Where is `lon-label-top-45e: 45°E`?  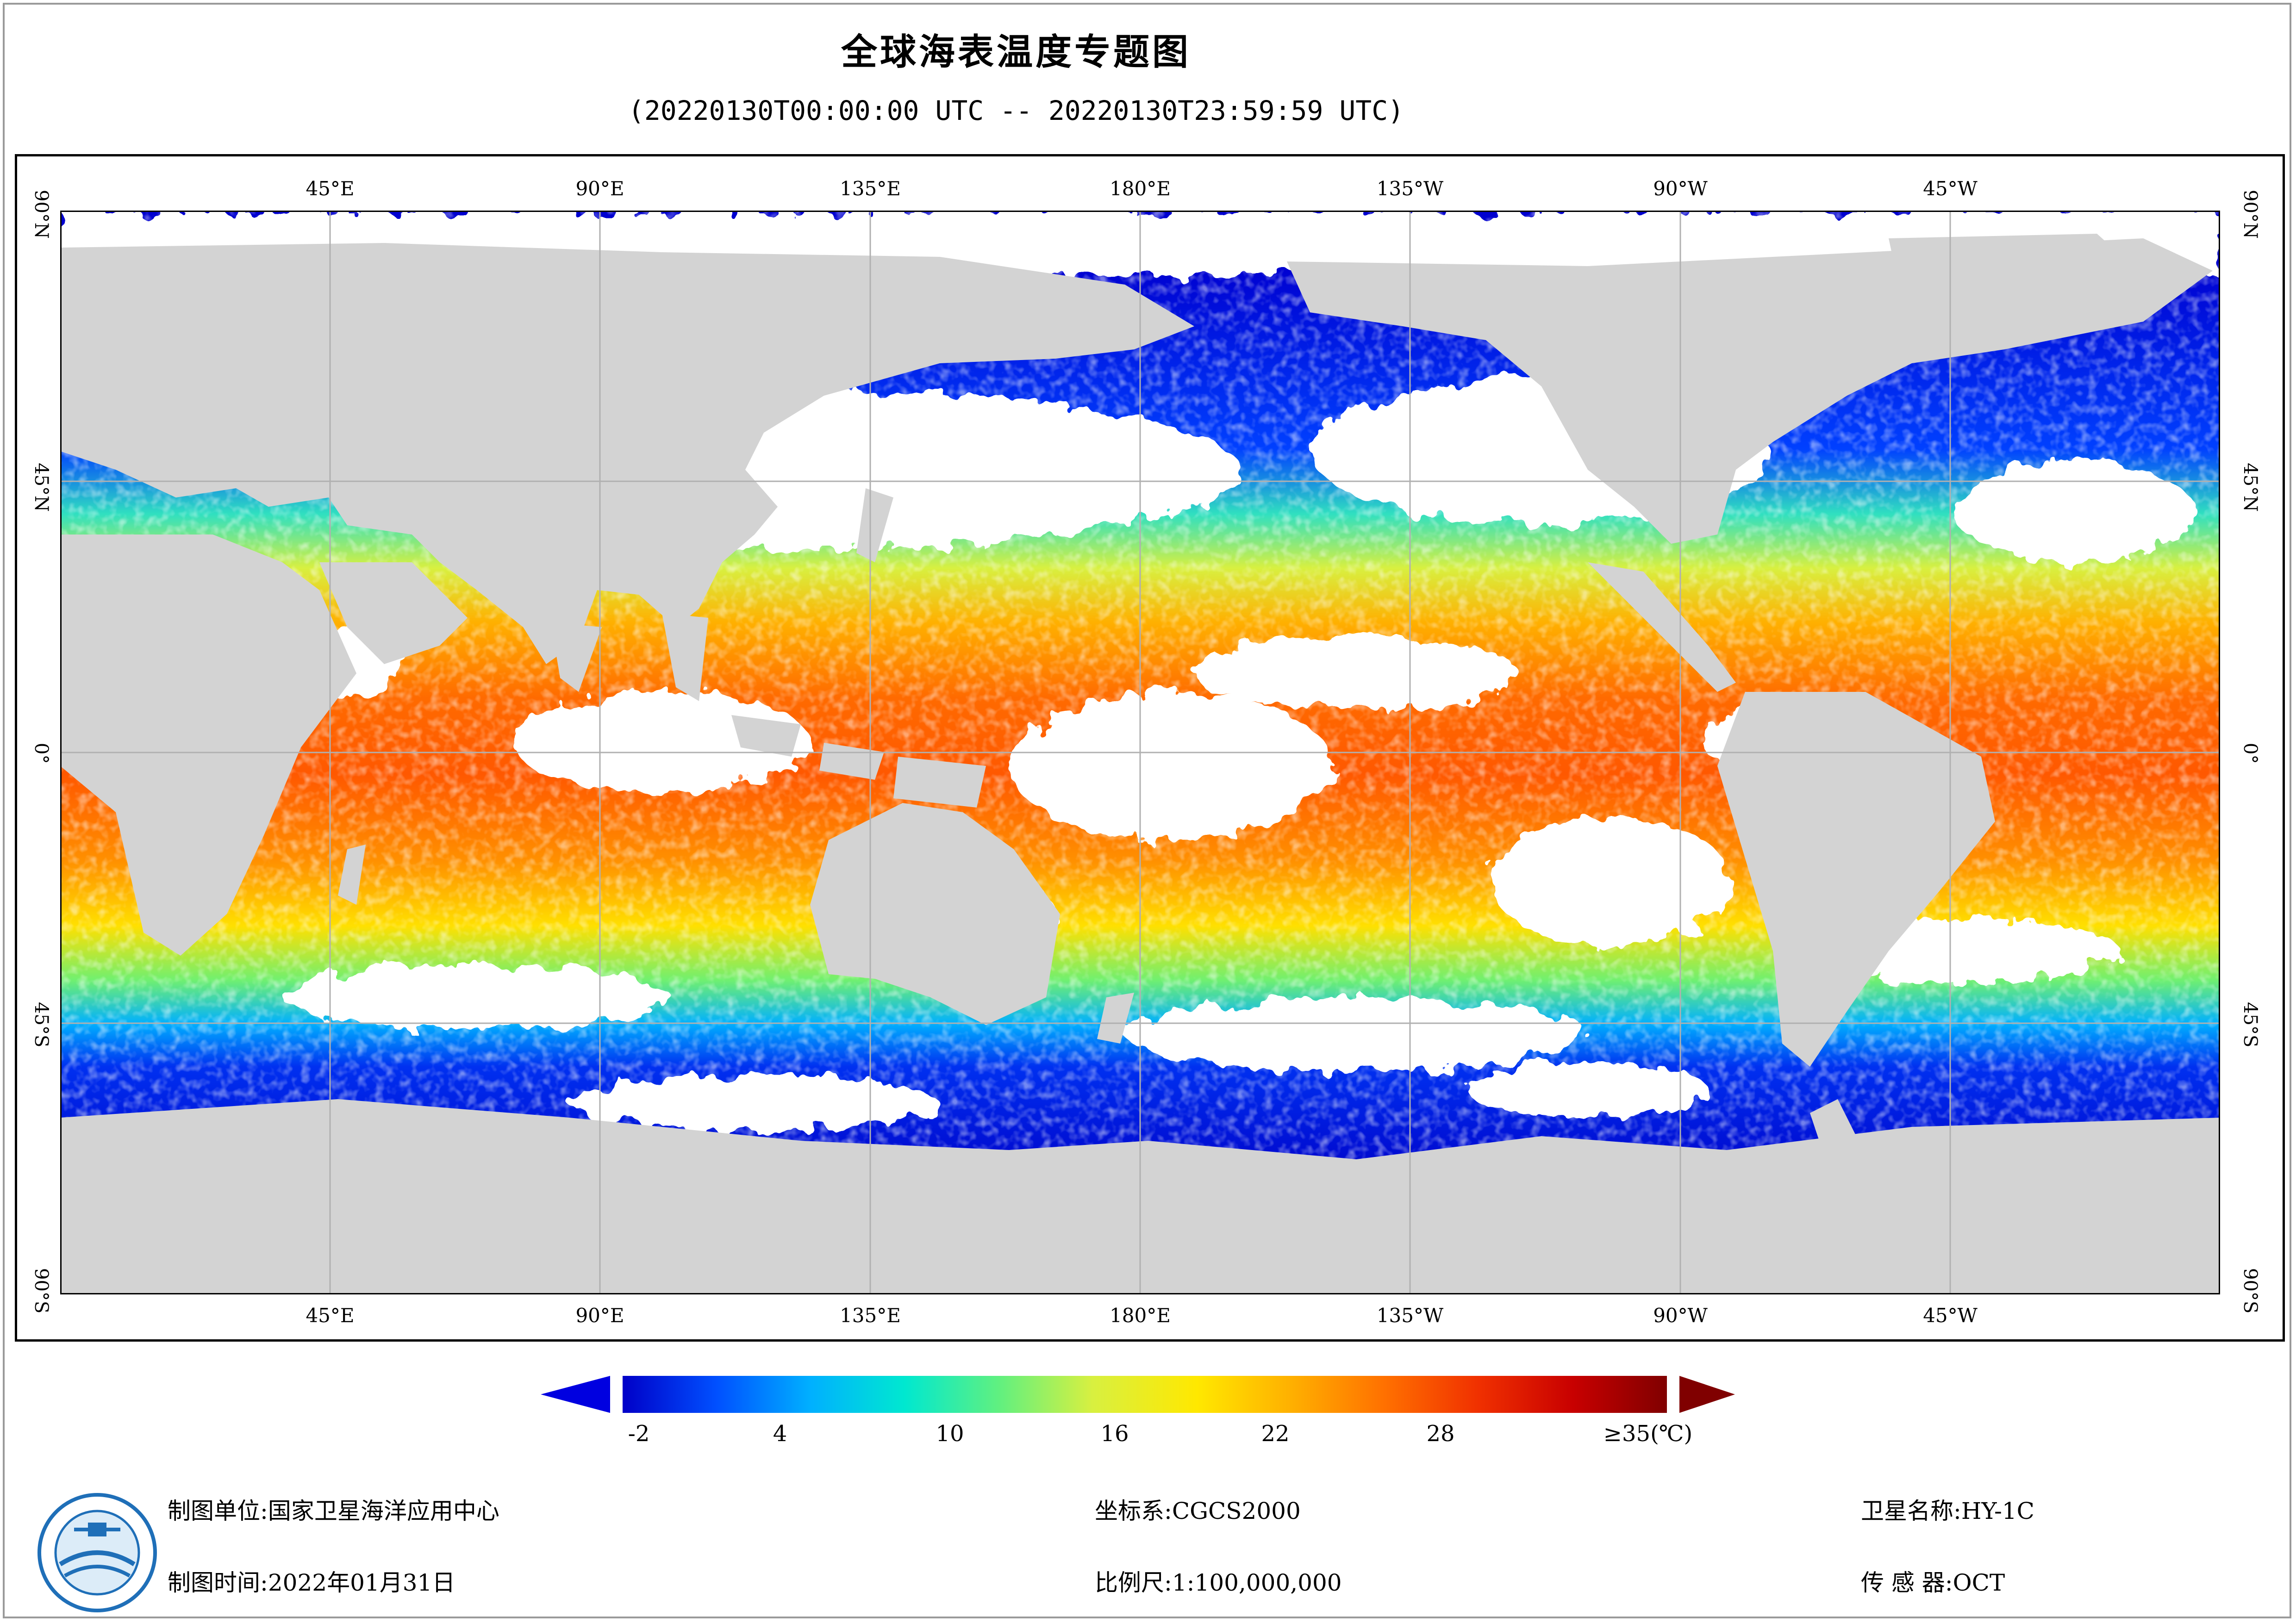 lon-label-top-45e: 45°E is located at coordinates (330, 188).